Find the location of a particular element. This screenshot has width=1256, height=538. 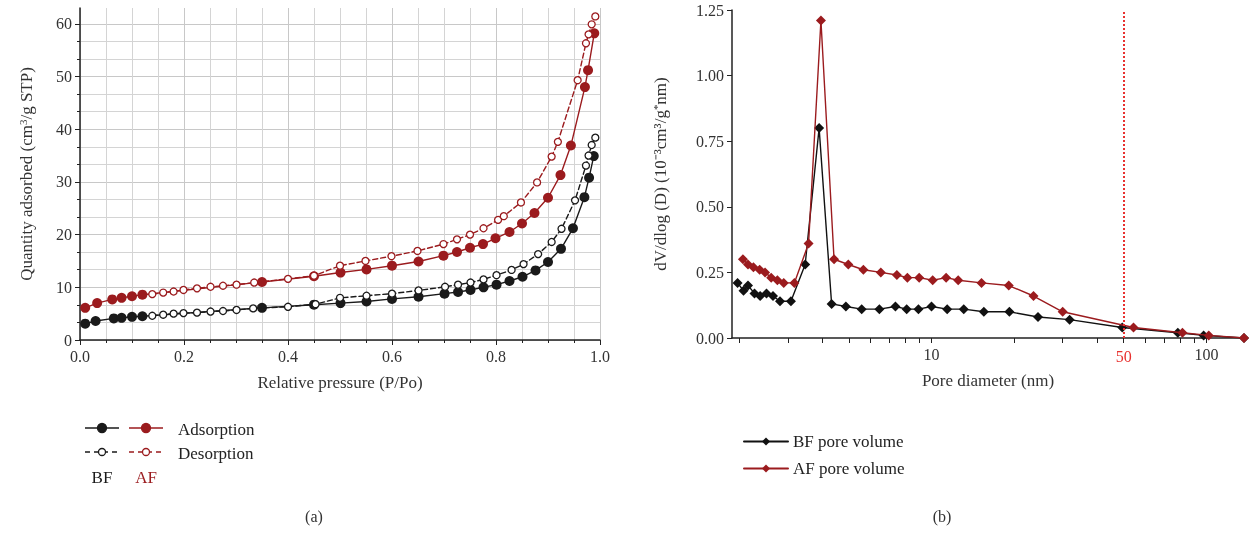

legend-label: AF pore volume is located at coordinates (849, 468).